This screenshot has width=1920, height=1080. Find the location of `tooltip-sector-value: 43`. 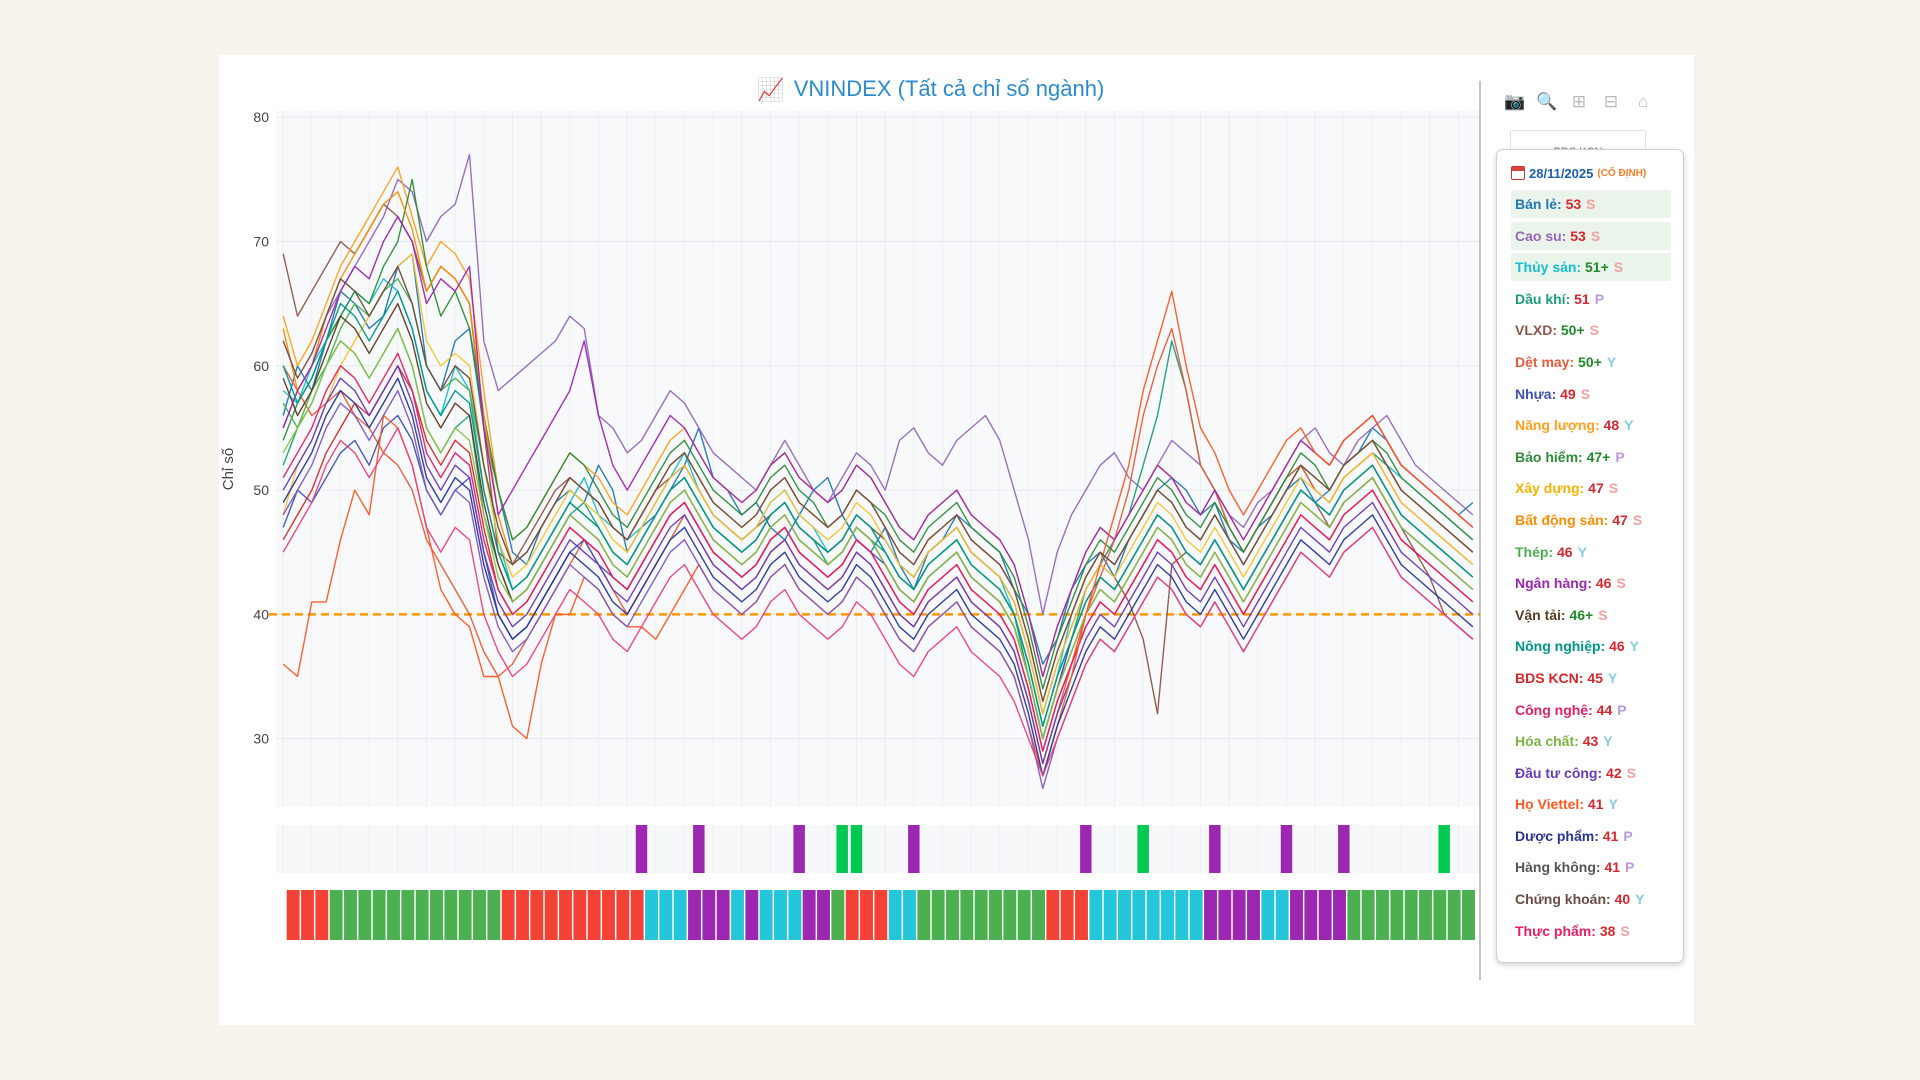

tooltip-sector-value: 43 is located at coordinates (1590, 741).